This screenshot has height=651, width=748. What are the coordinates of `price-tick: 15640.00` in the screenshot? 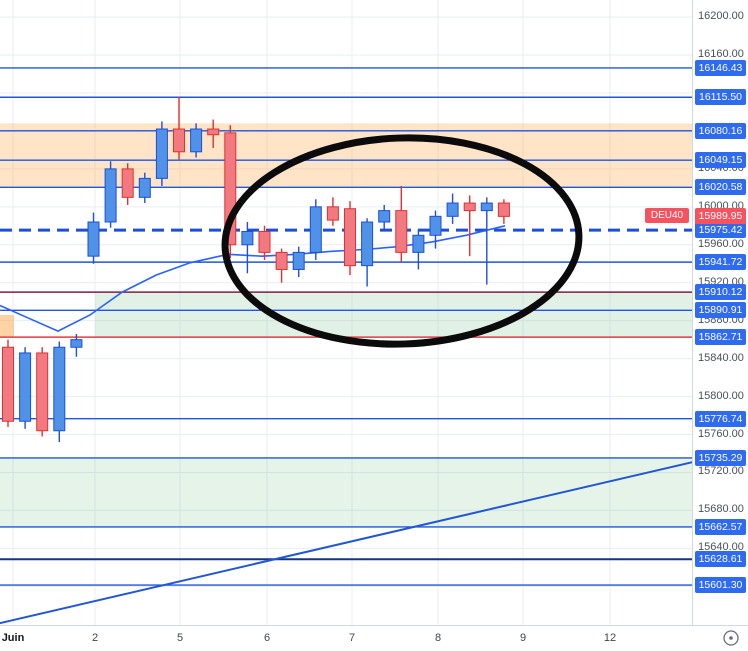 It's located at (721, 547).